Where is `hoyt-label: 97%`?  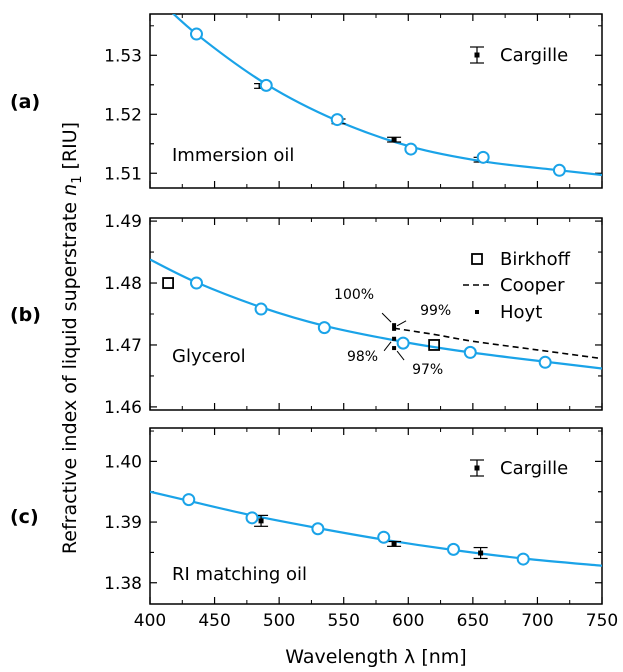 hoyt-label: 97% is located at coordinates (427, 370).